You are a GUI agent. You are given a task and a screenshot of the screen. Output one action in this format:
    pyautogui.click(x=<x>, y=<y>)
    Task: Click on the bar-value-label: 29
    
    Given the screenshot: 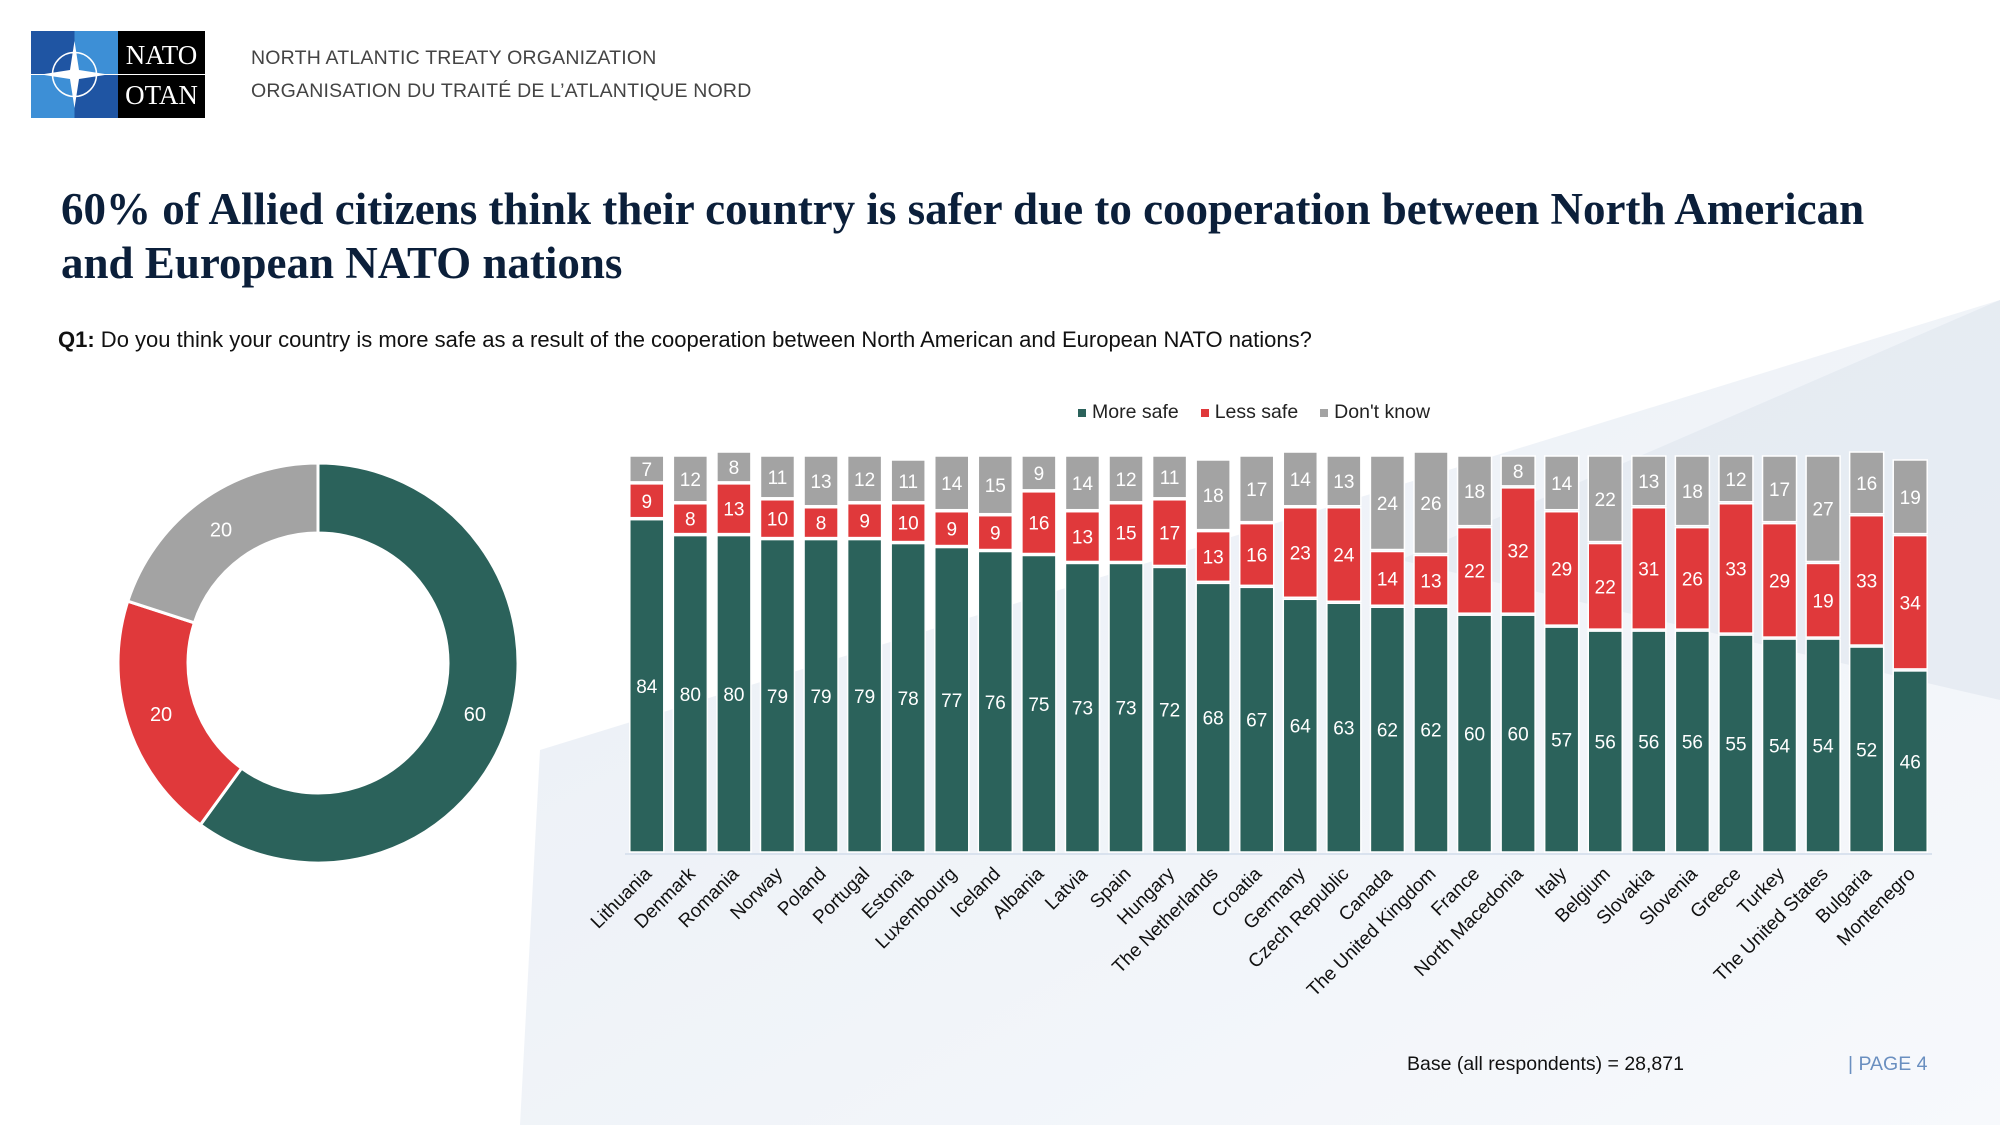 What is the action you would take?
    pyautogui.click(x=1779, y=581)
    